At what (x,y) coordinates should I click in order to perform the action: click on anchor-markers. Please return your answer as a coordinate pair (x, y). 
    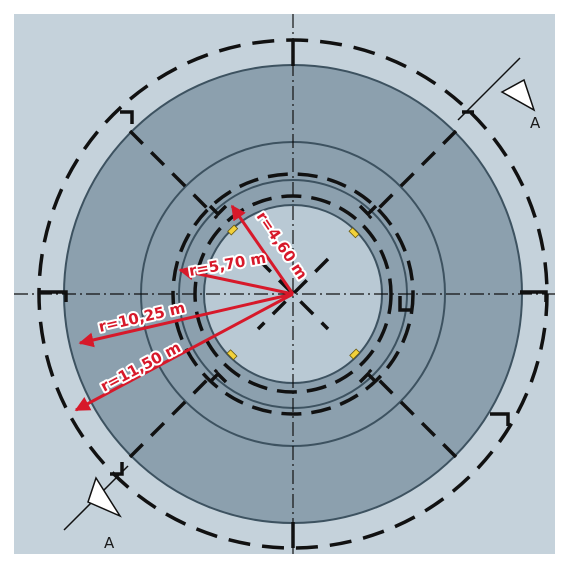
    Looking at the image, I should click on (293, 292).